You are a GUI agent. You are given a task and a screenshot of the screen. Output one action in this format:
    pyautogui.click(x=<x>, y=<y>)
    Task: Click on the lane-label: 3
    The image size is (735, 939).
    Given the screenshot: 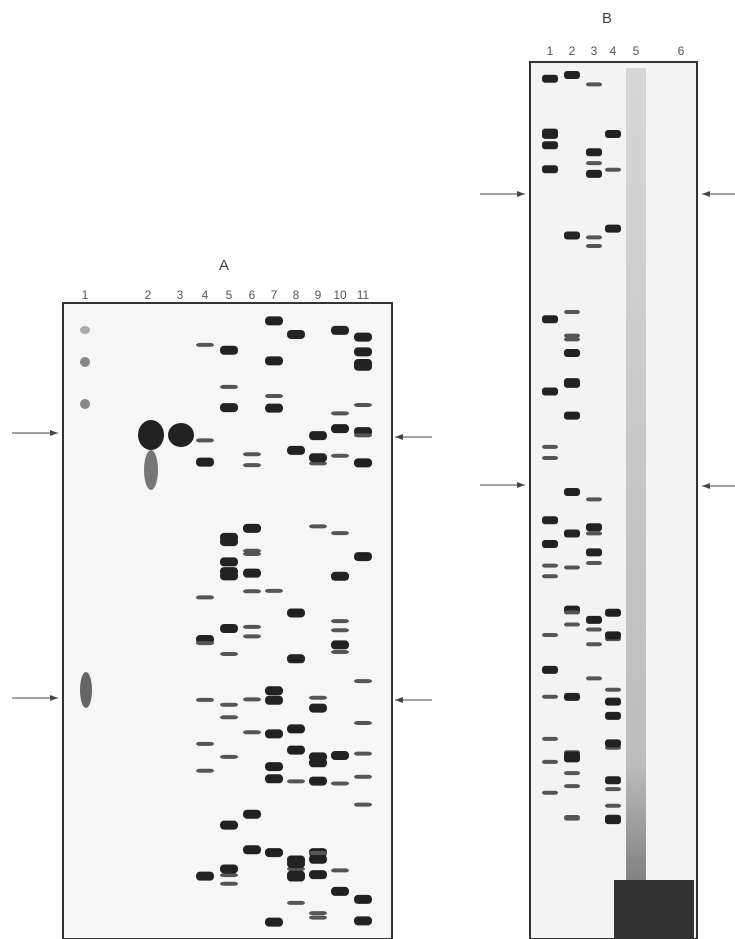 What is the action you would take?
    pyautogui.click(x=594, y=51)
    